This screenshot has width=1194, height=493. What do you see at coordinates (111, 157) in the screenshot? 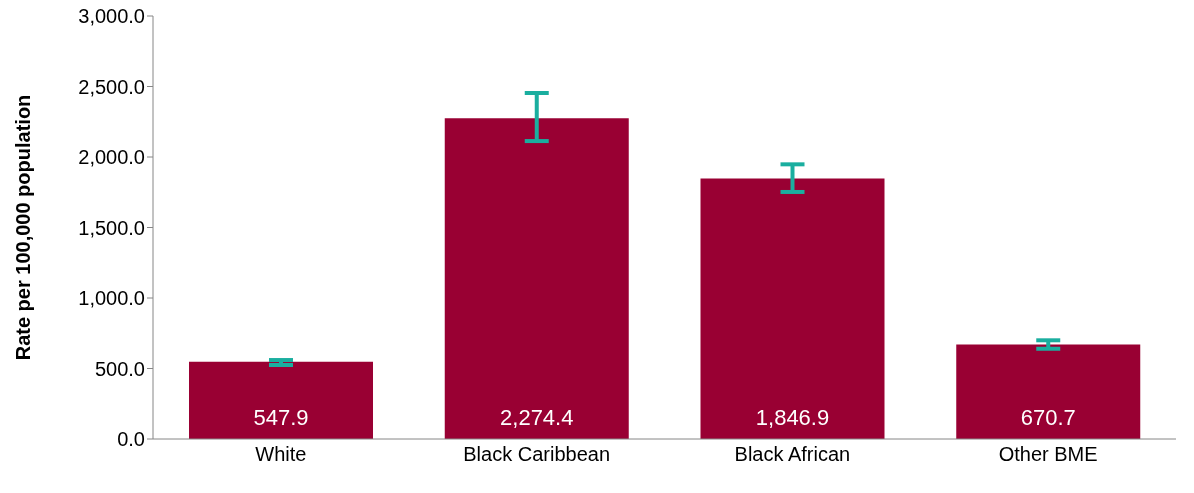
I see `y-tick-label: 2,000.0` at bounding box center [111, 157].